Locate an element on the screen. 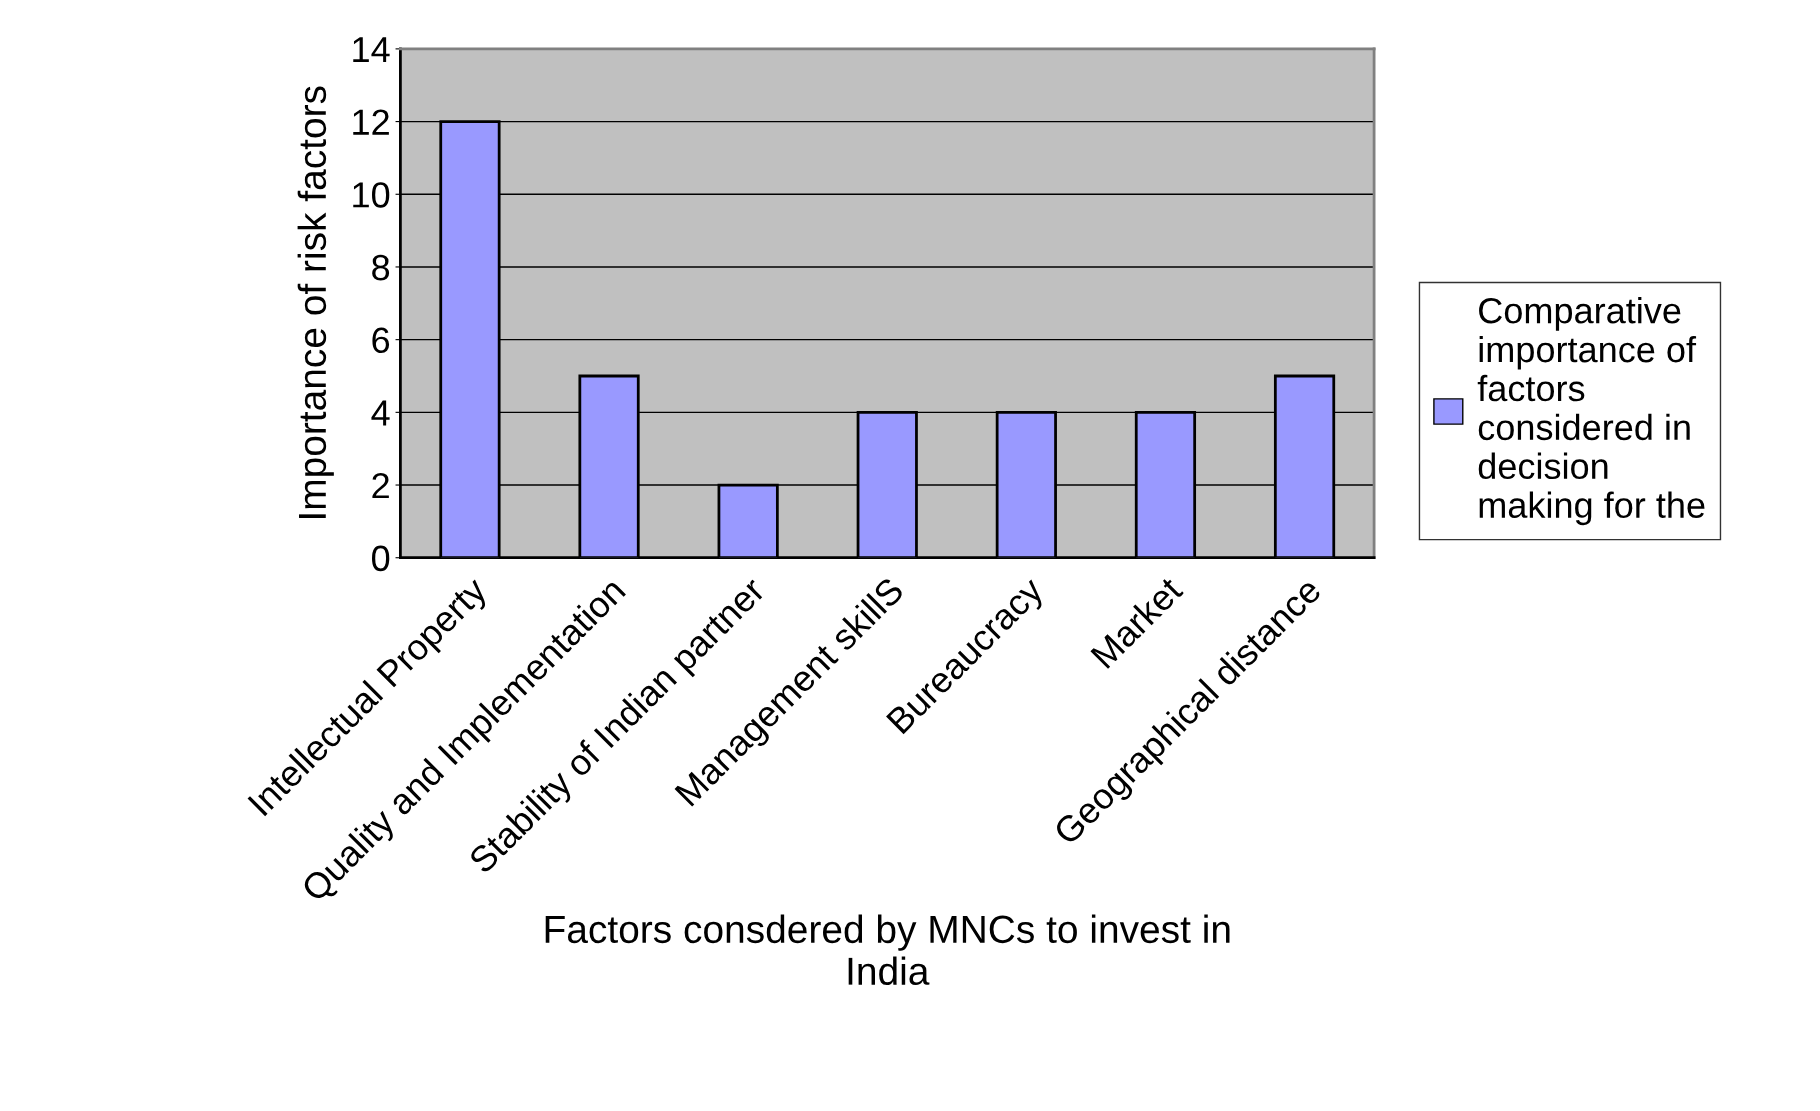 This screenshot has width=1820, height=1111. y-tick-label: 14 is located at coordinates (371, 49).